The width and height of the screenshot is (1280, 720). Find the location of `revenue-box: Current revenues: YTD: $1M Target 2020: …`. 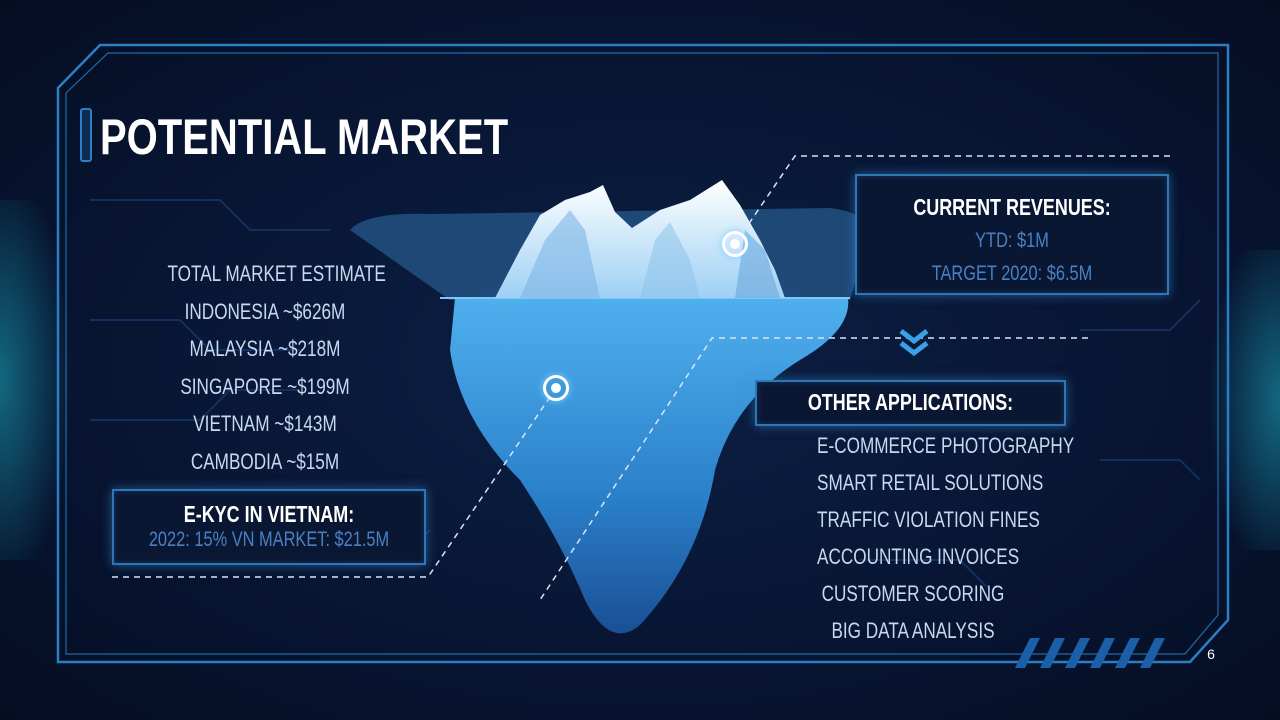

revenue-box: Current revenues: YTD: $1M Target 2020: … is located at coordinates (1012, 234).